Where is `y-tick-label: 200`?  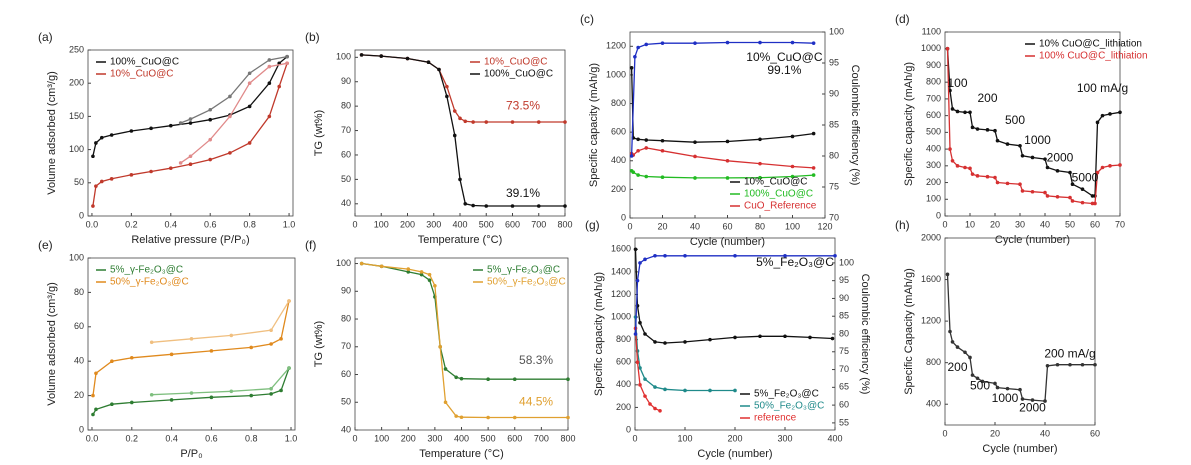 y-tick-label: 200 is located at coordinates (933, 182).